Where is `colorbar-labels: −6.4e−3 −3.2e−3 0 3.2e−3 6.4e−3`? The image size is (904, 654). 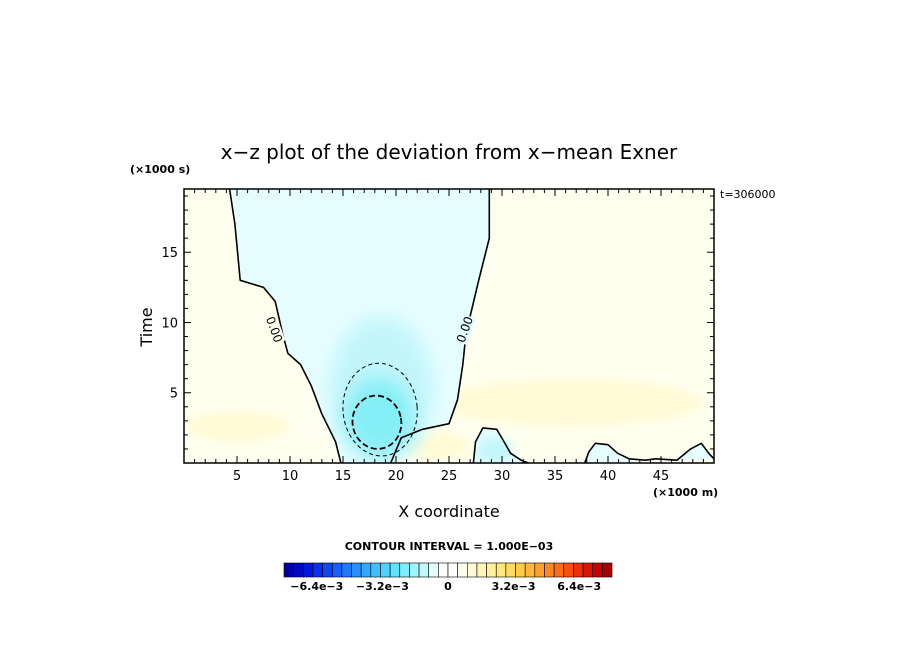 colorbar-labels: −6.4e−3 −3.2e−3 0 3.2e−3 6.4e−3 is located at coordinates (445, 586).